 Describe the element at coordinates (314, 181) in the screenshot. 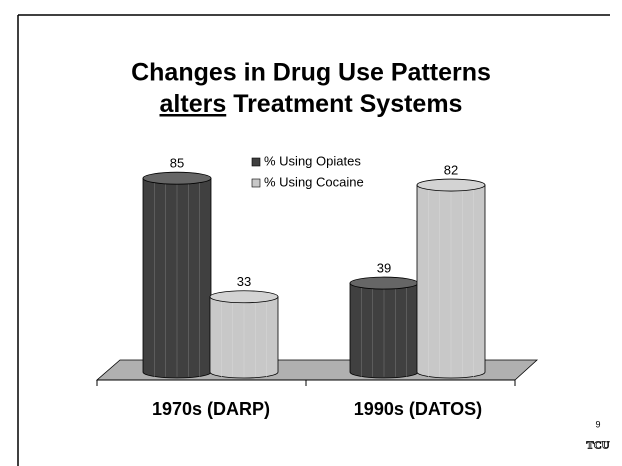

I see `legend-label: % Using Cocaine` at that location.